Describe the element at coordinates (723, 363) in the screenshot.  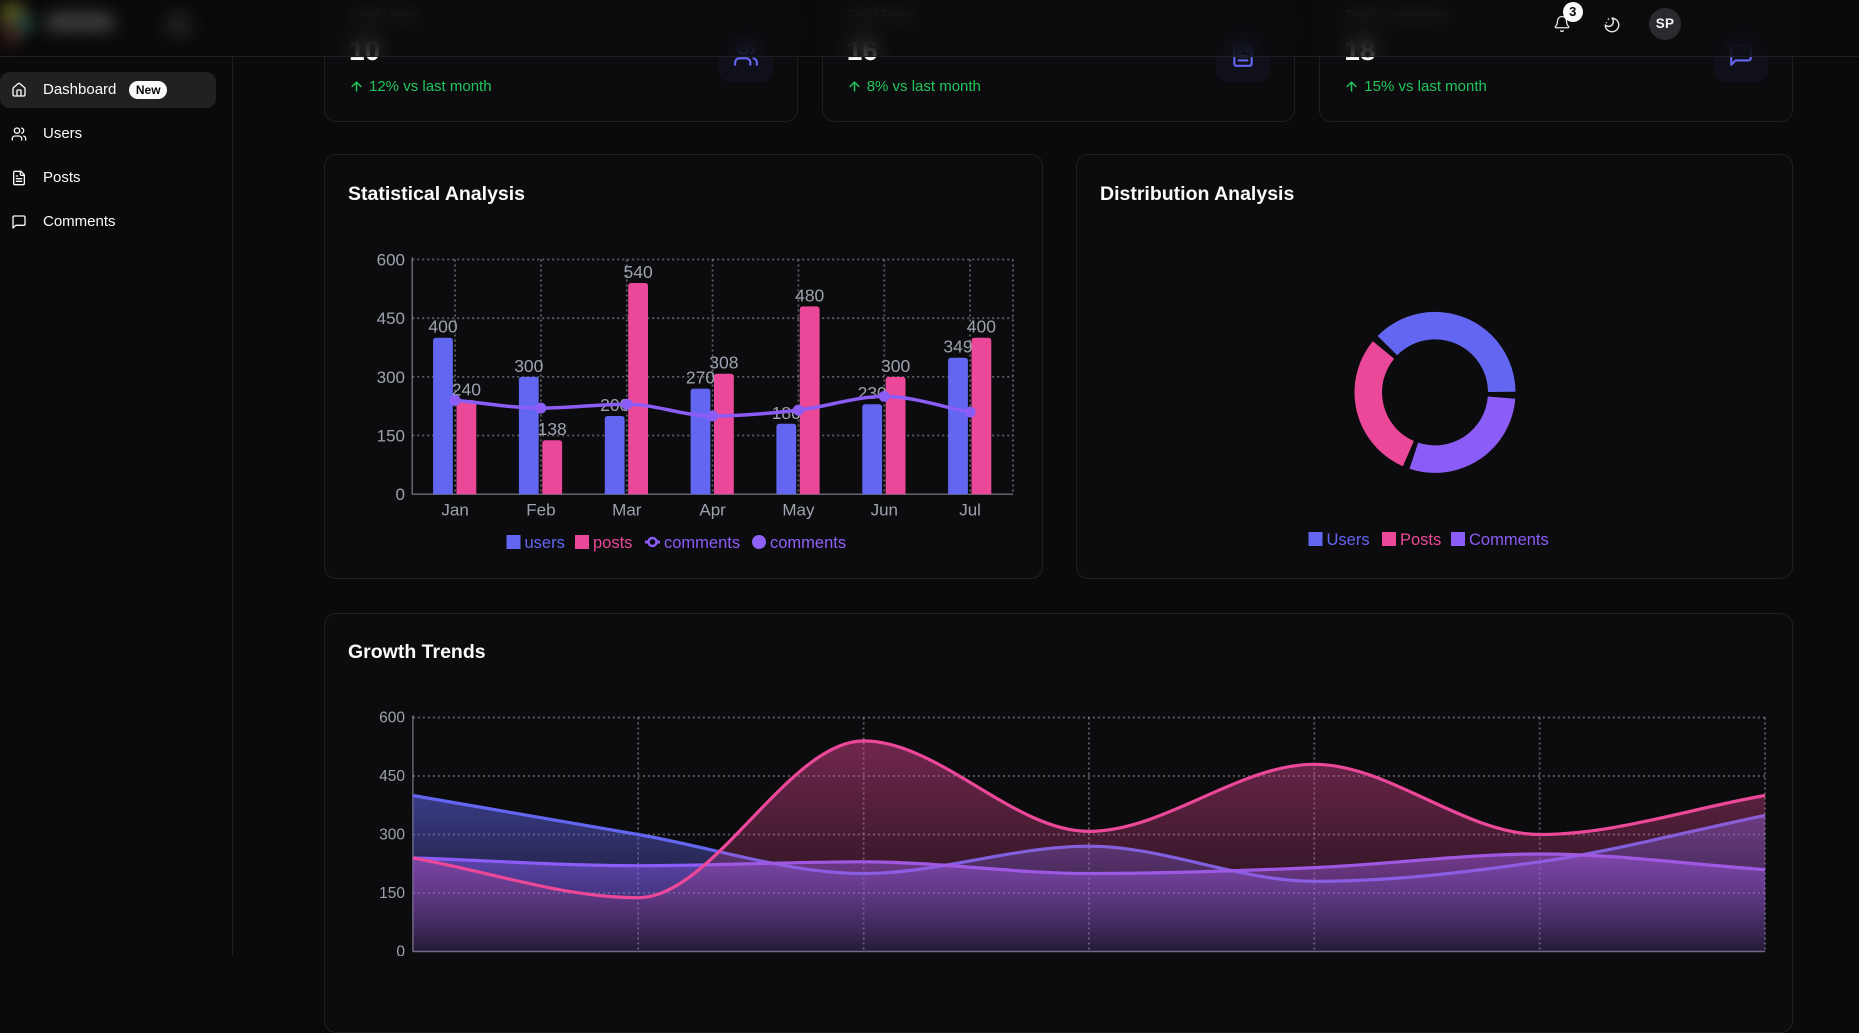
I see `svg-text: 308` at that location.